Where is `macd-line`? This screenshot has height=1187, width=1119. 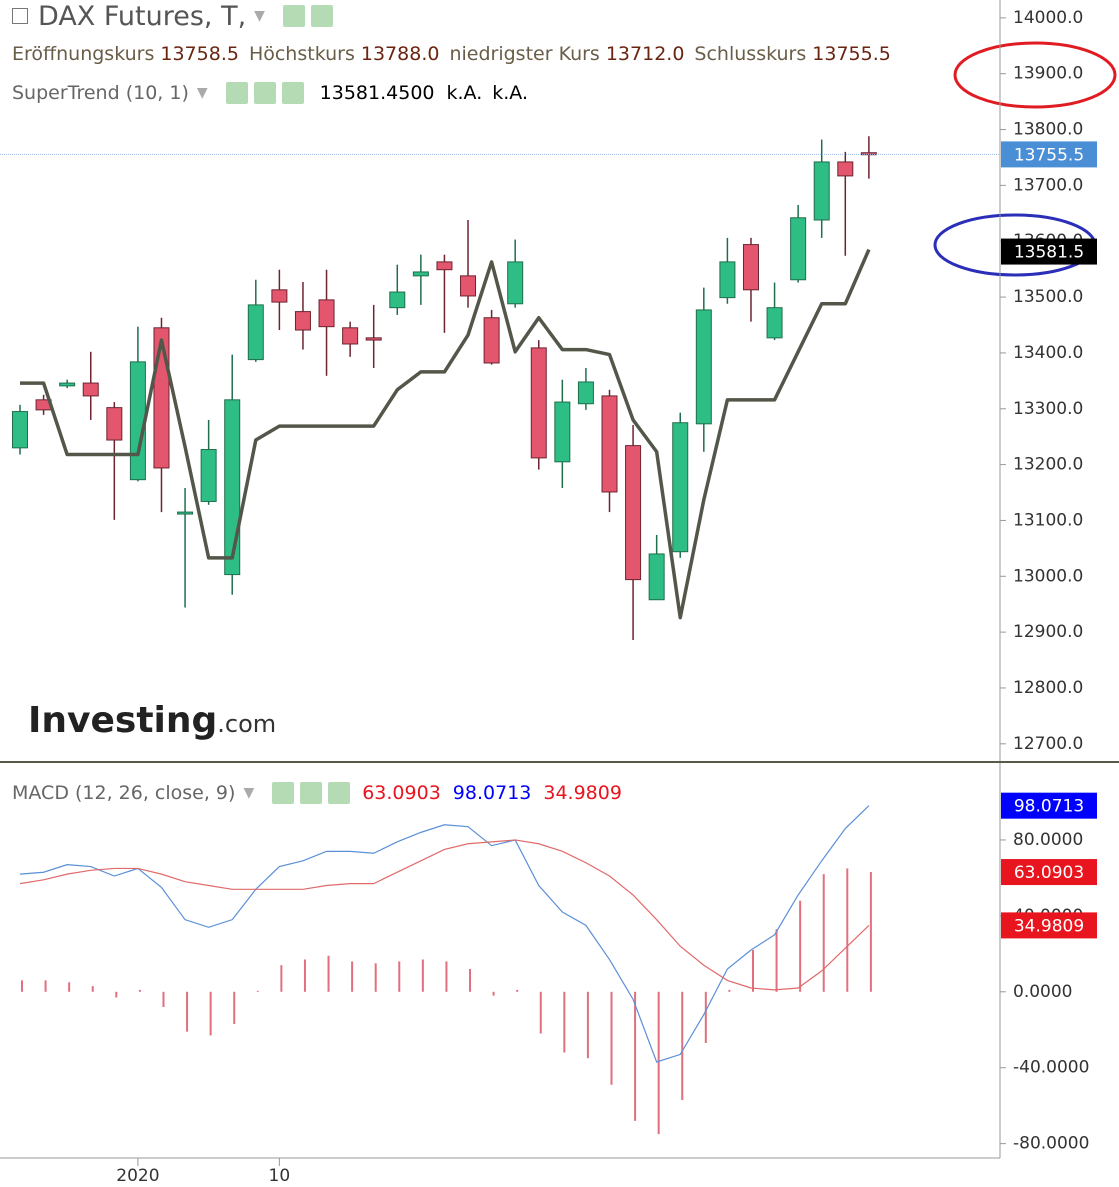 macd-line is located at coordinates (444, 915).